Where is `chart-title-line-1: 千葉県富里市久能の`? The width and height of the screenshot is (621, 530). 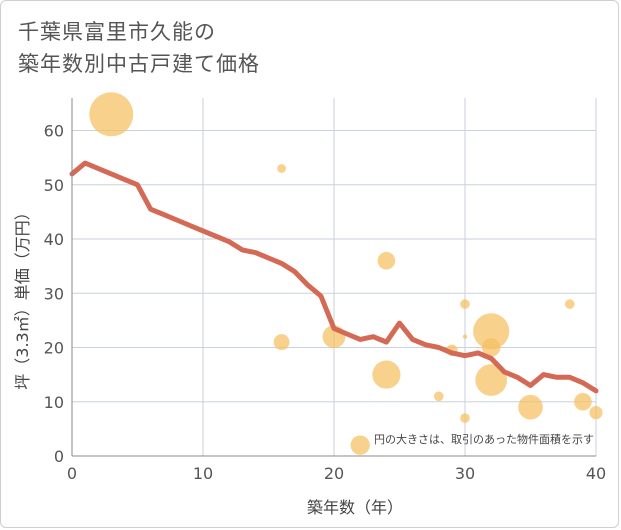
chart-title-line-1: 千葉県富里市久能の is located at coordinates (117, 32).